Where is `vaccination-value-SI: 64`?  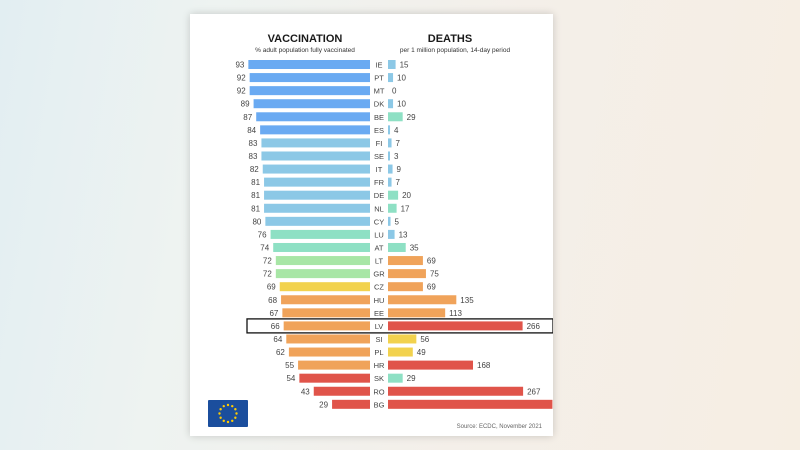
vaccination-value-SI: 64 is located at coordinates (277, 339).